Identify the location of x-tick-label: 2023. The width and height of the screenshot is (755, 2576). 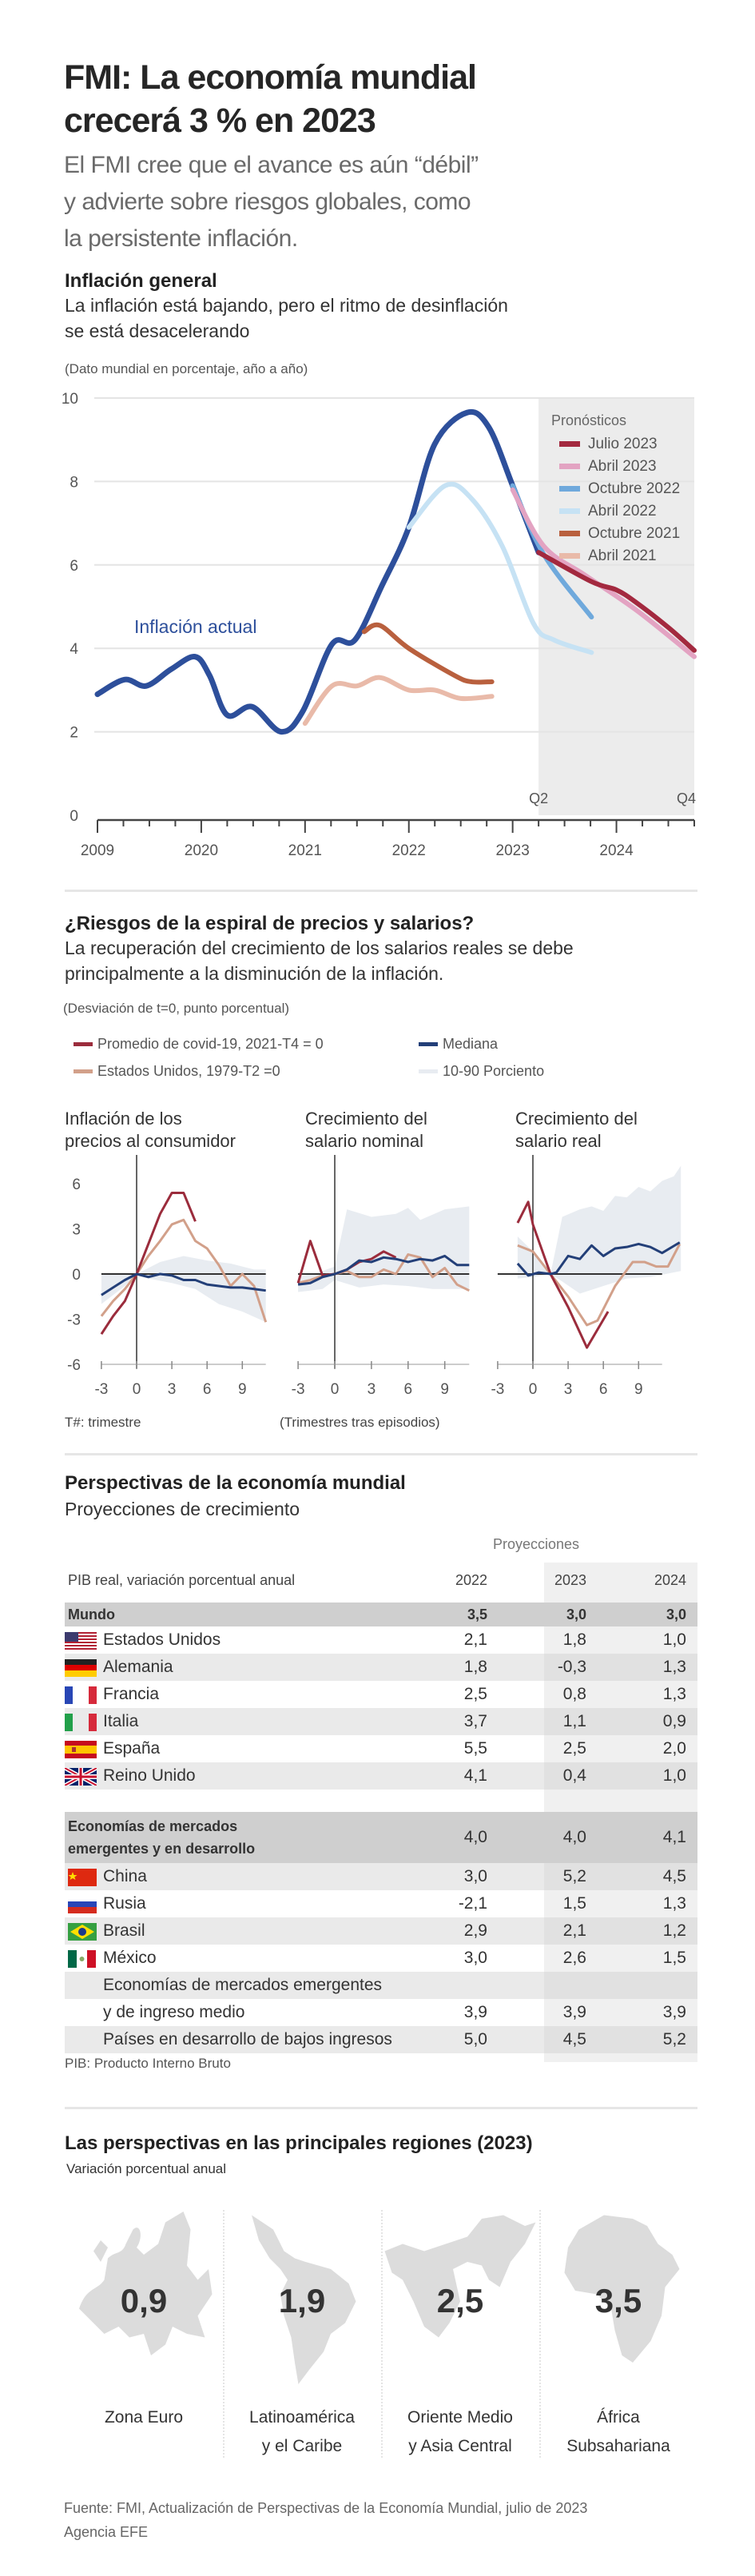
(513, 850).